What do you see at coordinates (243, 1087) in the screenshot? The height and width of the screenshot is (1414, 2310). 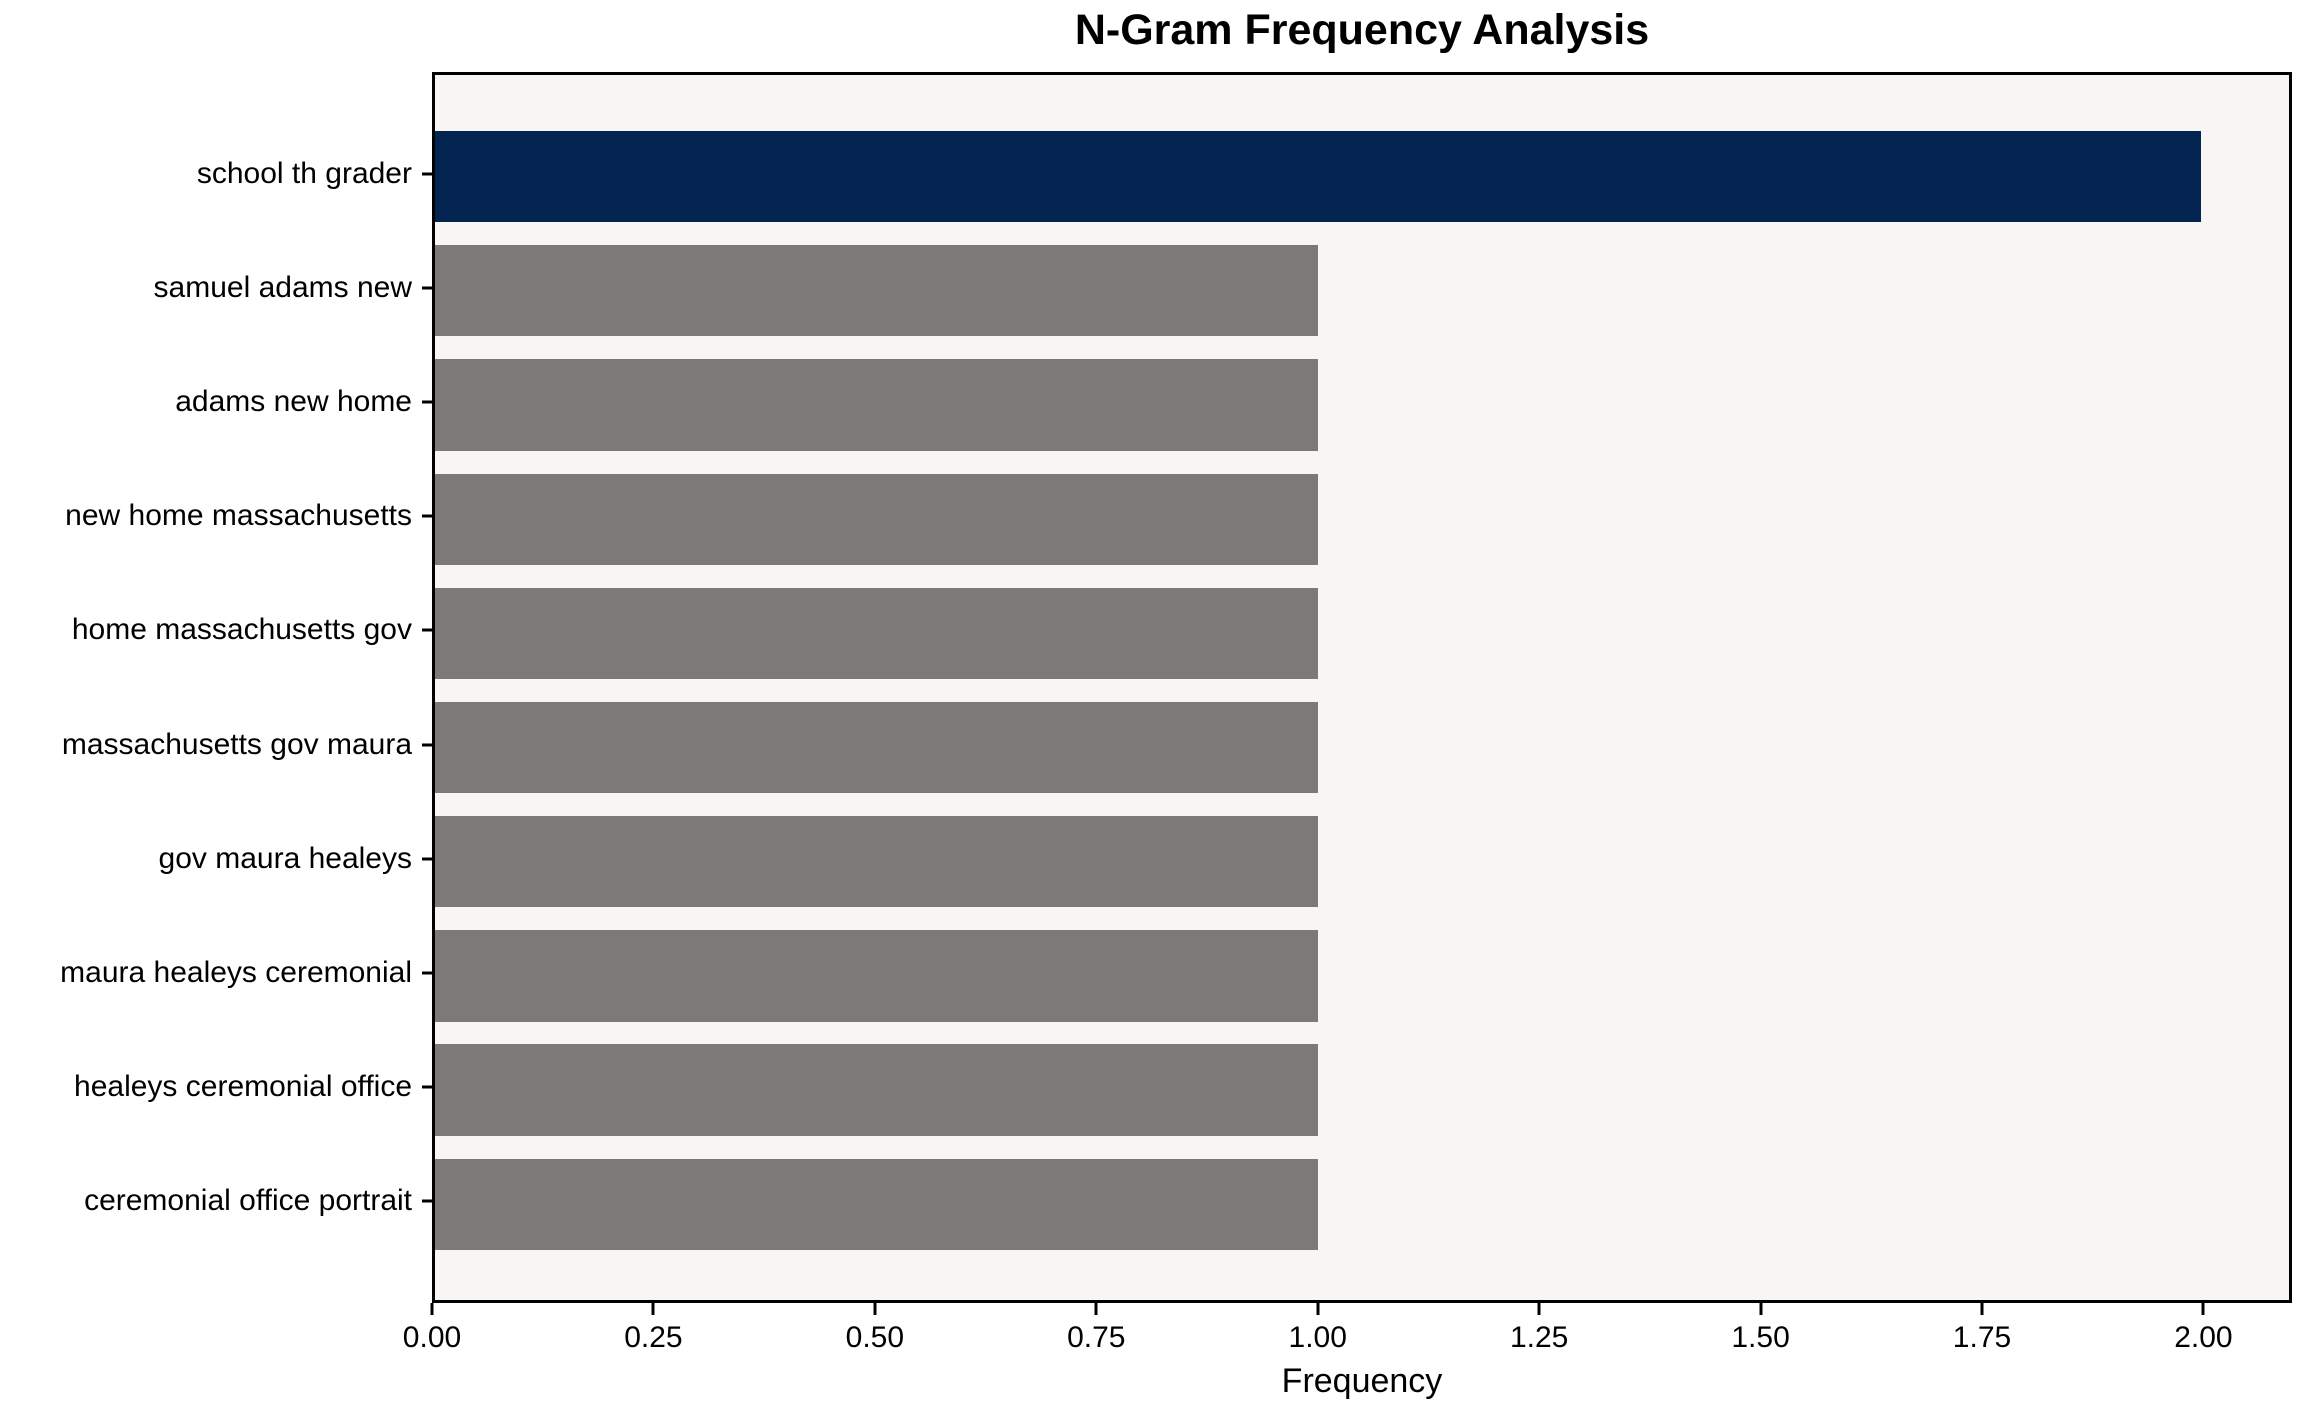 I see `y-tick-label: healeys ceremonial office` at bounding box center [243, 1087].